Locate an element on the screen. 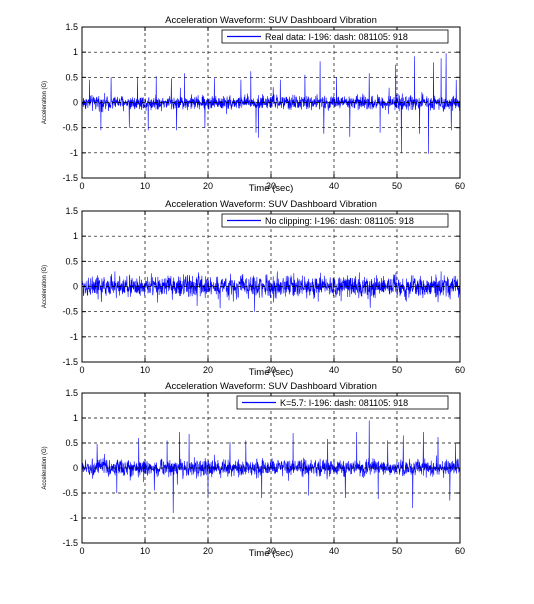 This screenshot has height=604, width=534. legend: No clipping: I-196: dash: 081105: 918 is located at coordinates (335, 220).